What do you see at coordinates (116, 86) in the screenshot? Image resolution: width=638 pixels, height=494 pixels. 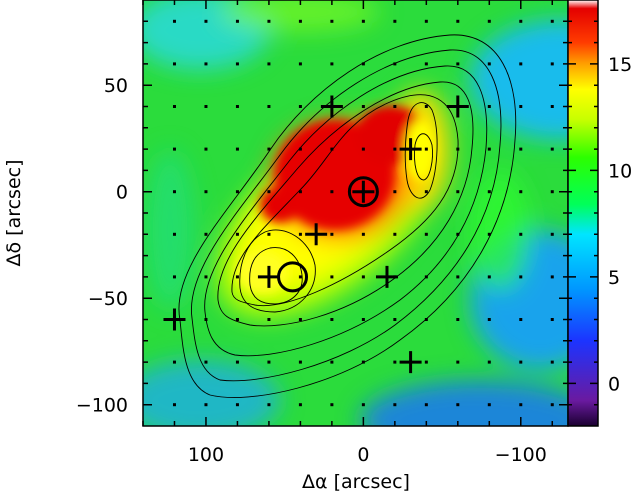 I see `y-tick-label: 50` at bounding box center [116, 86].